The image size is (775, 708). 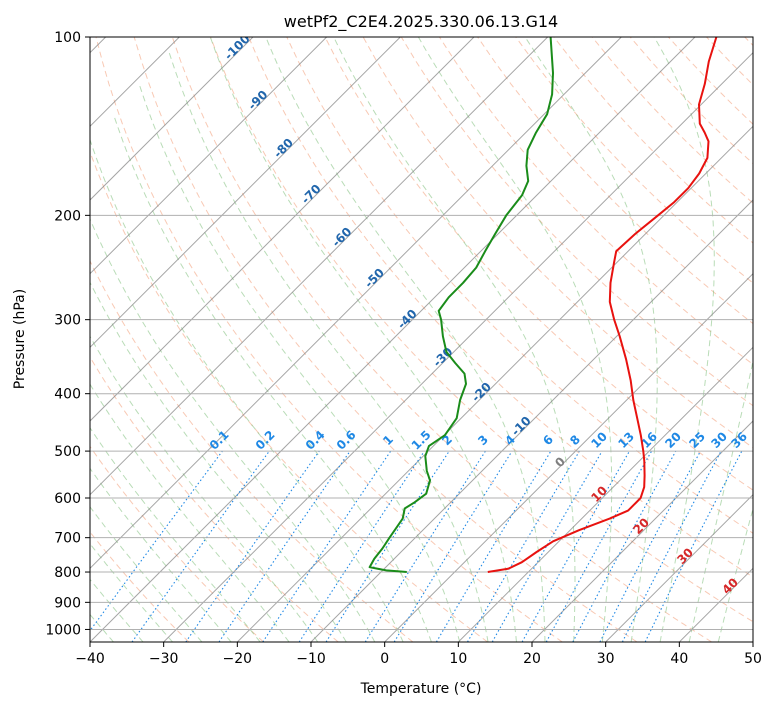 What do you see at coordinates (548, 440) in the screenshot?
I see `line-label: 6` at bounding box center [548, 440].